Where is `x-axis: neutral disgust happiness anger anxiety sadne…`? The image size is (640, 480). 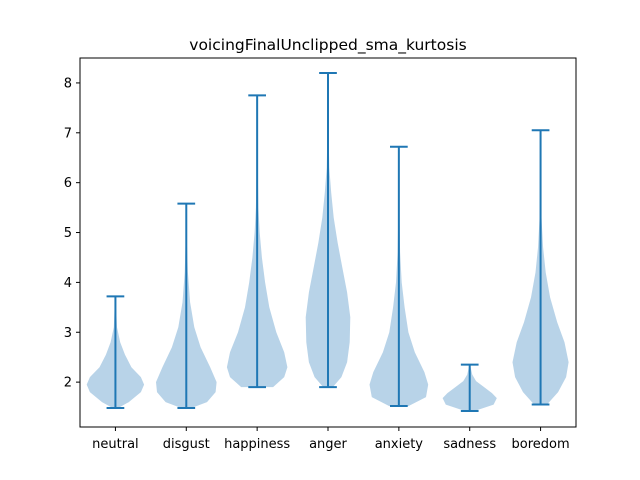
x-axis: neutral disgust happiness anger anxiety sadne… is located at coordinates (331, 439).